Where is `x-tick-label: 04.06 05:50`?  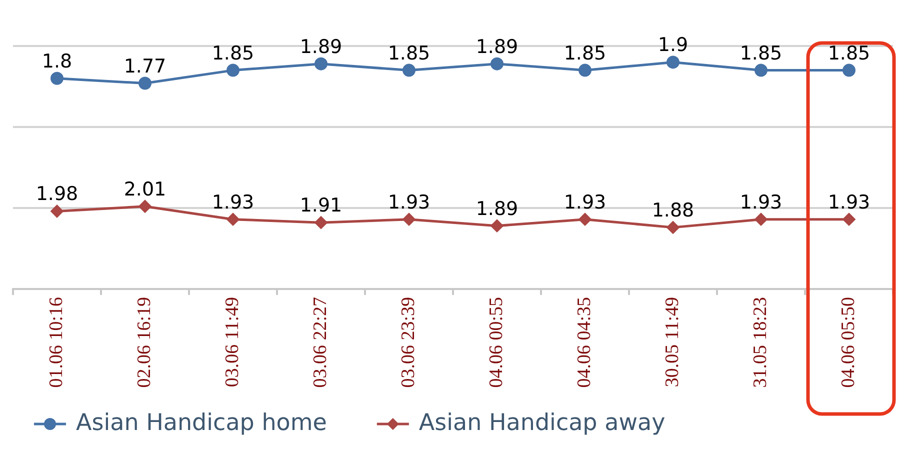
x-tick-label: 04.06 05:50 is located at coordinates (848, 342).